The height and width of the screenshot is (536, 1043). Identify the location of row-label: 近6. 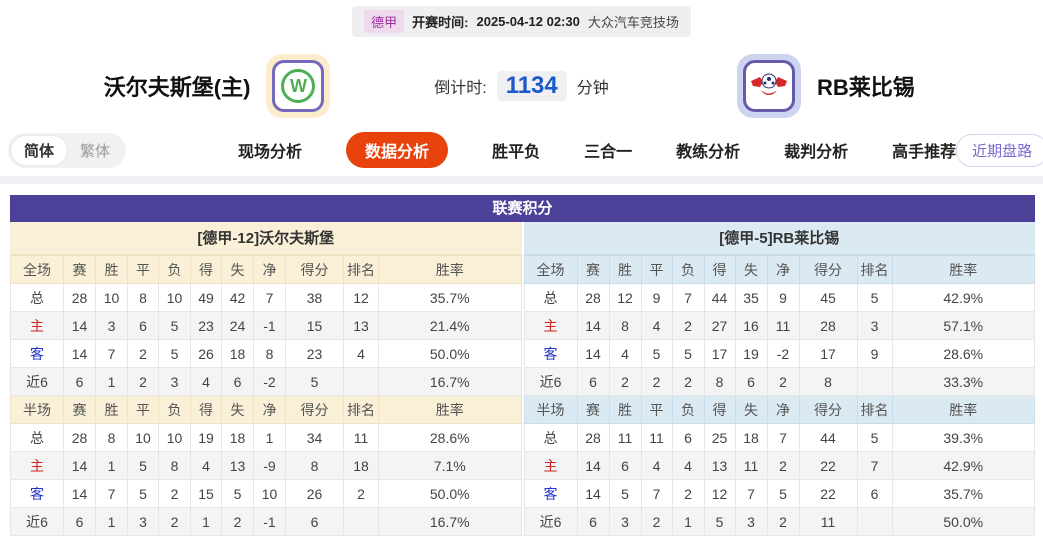
(37, 381).